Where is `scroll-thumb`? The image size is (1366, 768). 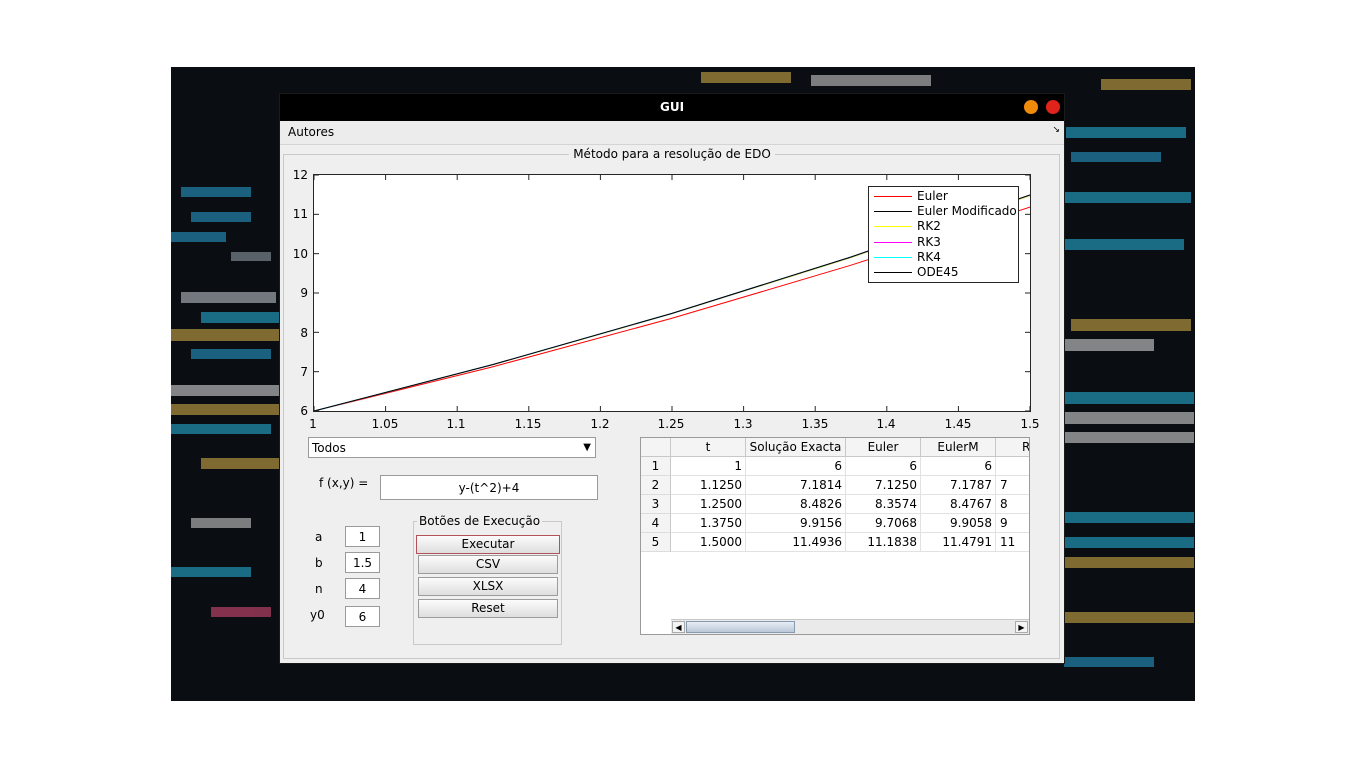
scroll-thumb is located at coordinates (740, 627).